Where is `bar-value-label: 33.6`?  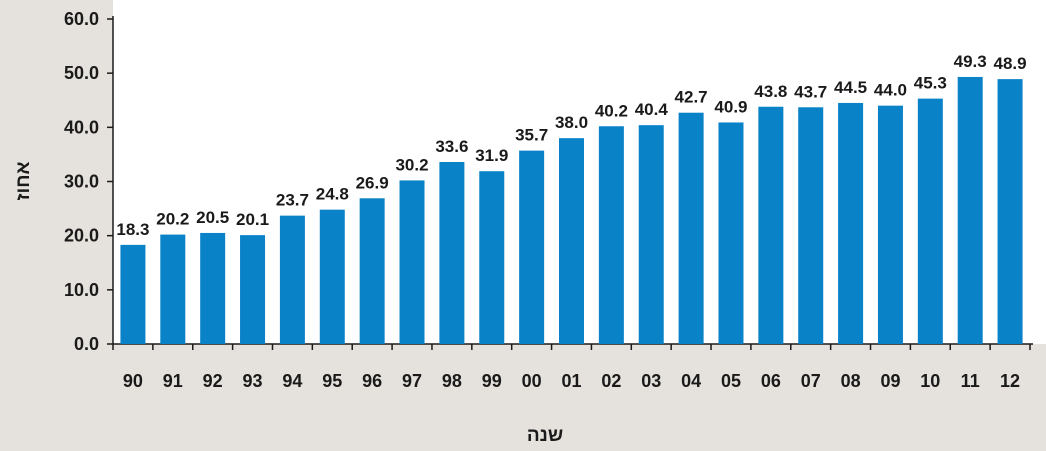 bar-value-label: 33.6 is located at coordinates (451, 146).